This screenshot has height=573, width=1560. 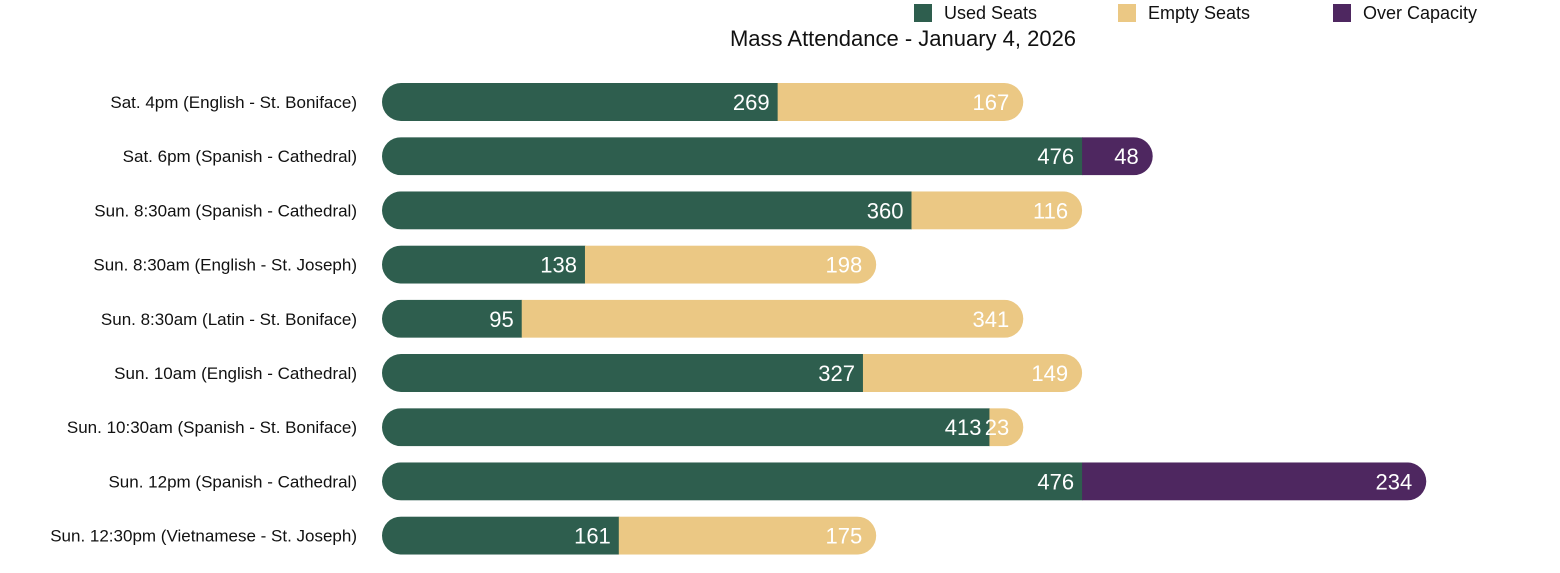 What do you see at coordinates (963, 427) in the screenshot?
I see `data-label: 413` at bounding box center [963, 427].